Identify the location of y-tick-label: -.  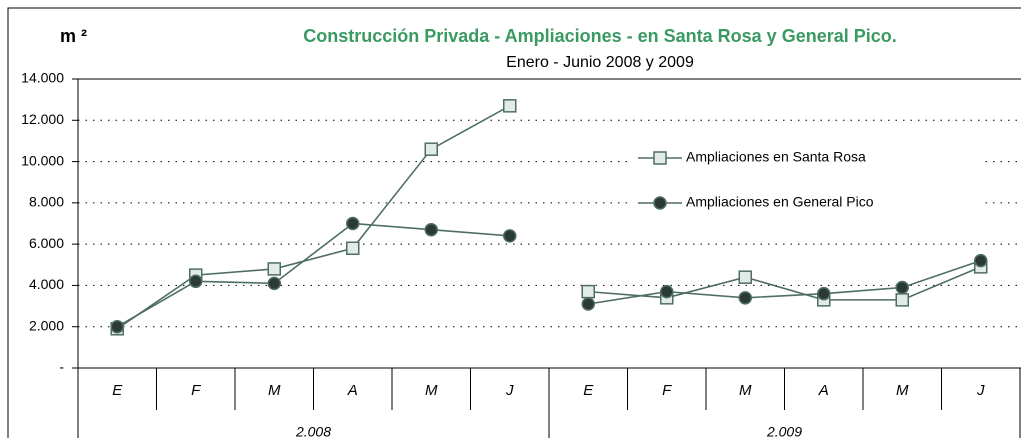
(61, 367).